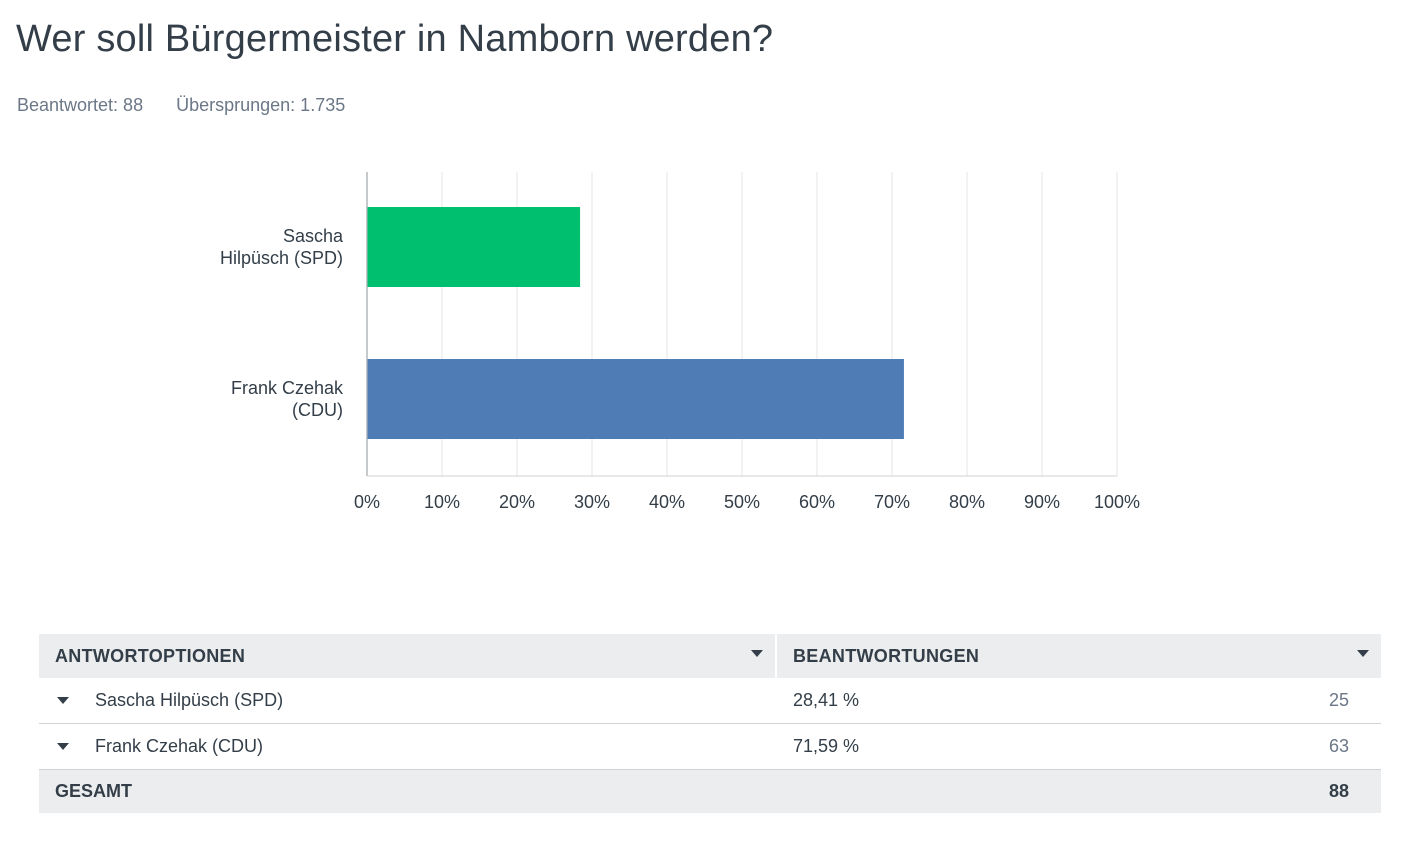 This screenshot has height=866, width=1422. What do you see at coordinates (94, 791) in the screenshot?
I see `total-label: GESAMT` at bounding box center [94, 791].